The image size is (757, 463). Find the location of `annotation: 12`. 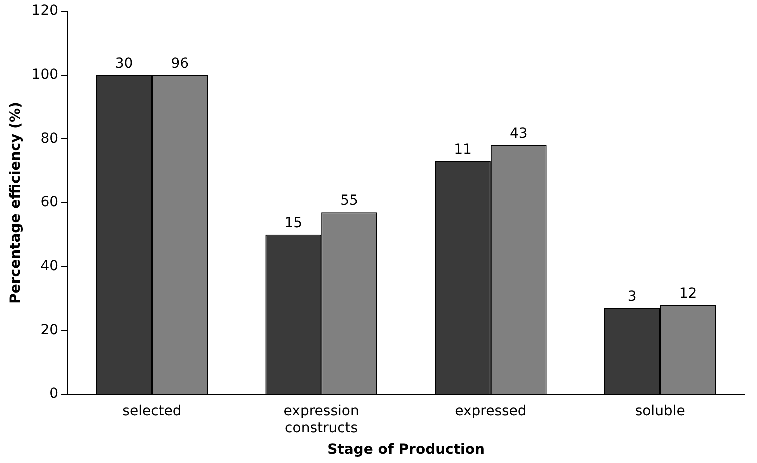

annotation: 12 is located at coordinates (688, 294).